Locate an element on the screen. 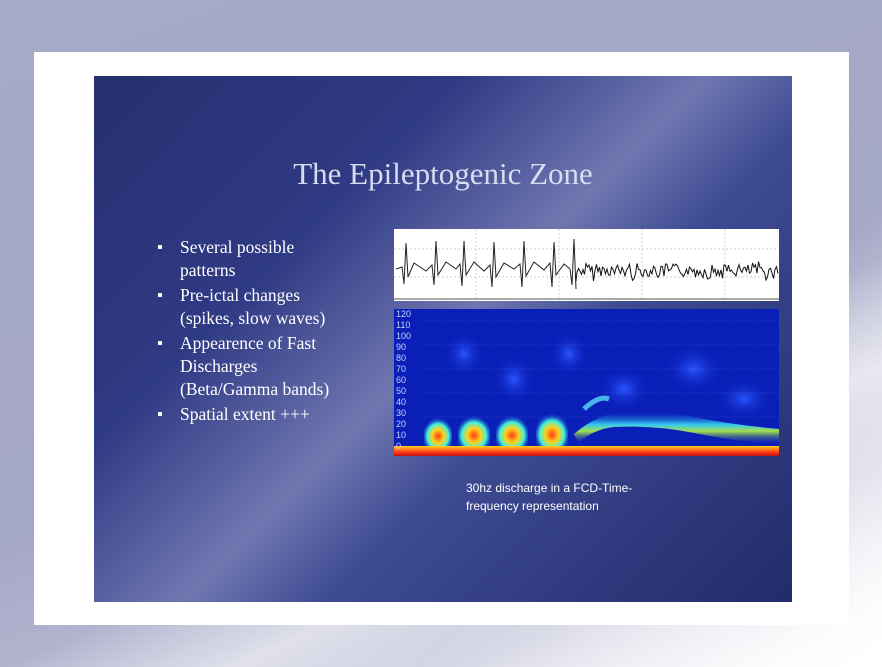 The image size is (882, 667). spectrogram-y-axis: 120 110 100 90 80 70 60 50 40 30 20 10 0 is located at coordinates (409, 383).